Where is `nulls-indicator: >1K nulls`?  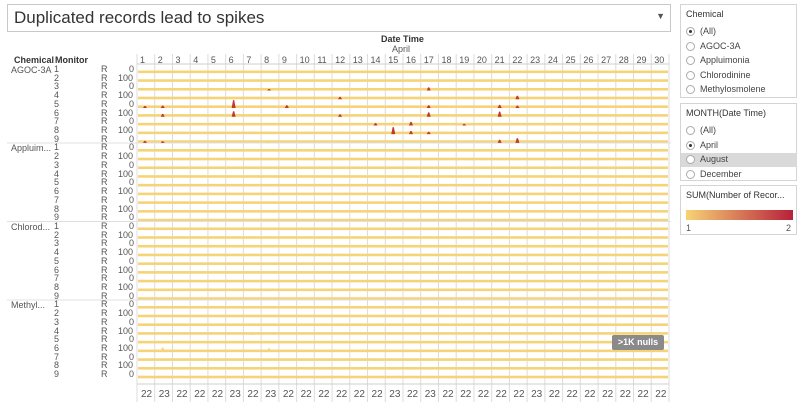 nulls-indicator: >1K nulls is located at coordinates (638, 342).